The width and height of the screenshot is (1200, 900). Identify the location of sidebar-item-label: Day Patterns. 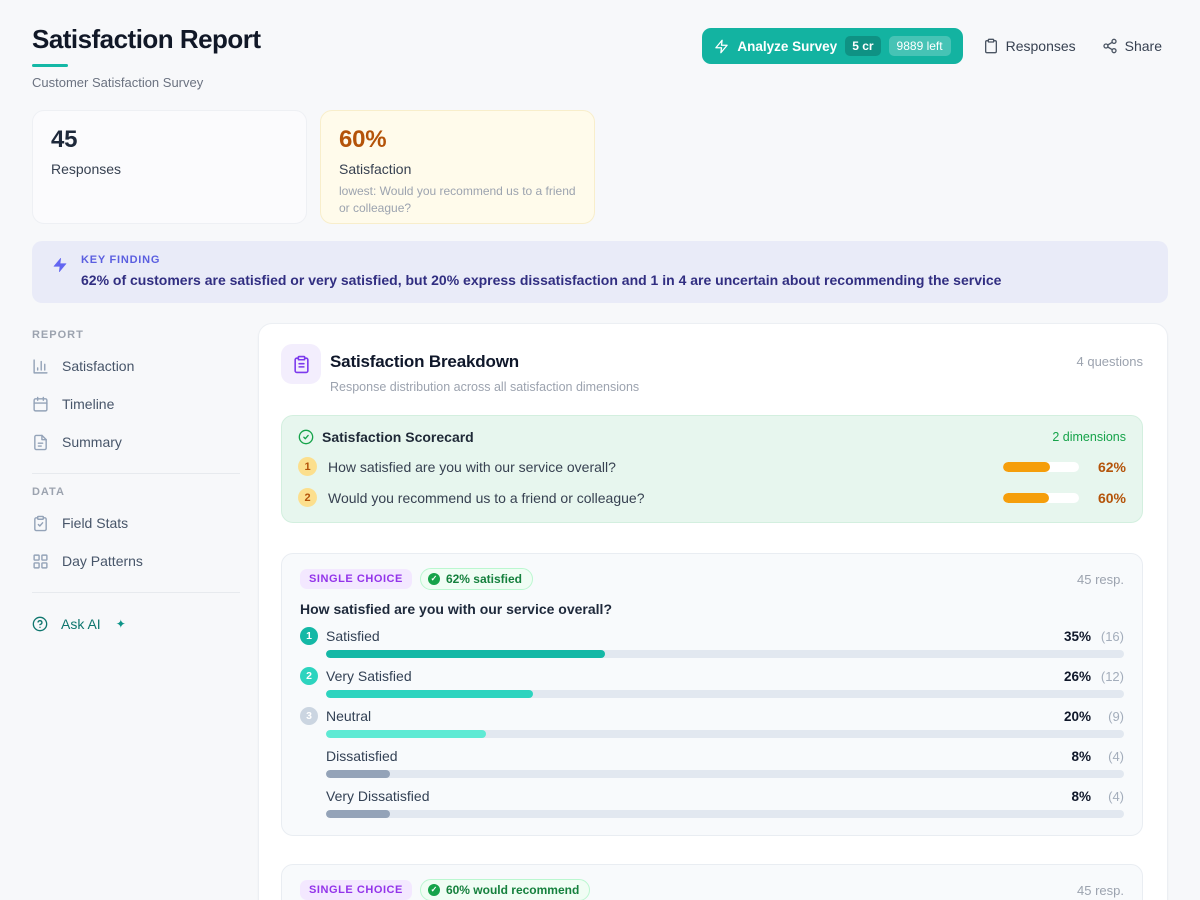
(102, 561).